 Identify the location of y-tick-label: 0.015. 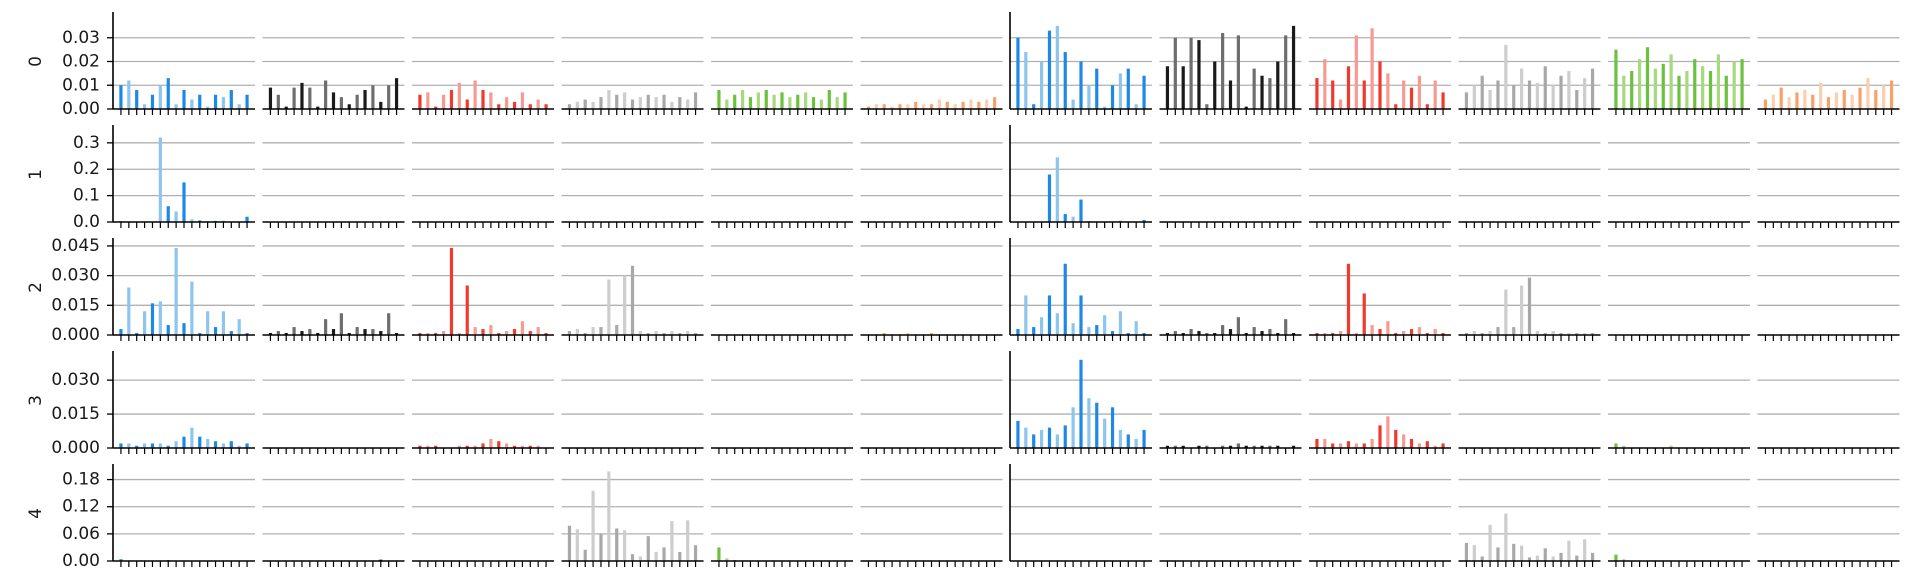
(75, 305).